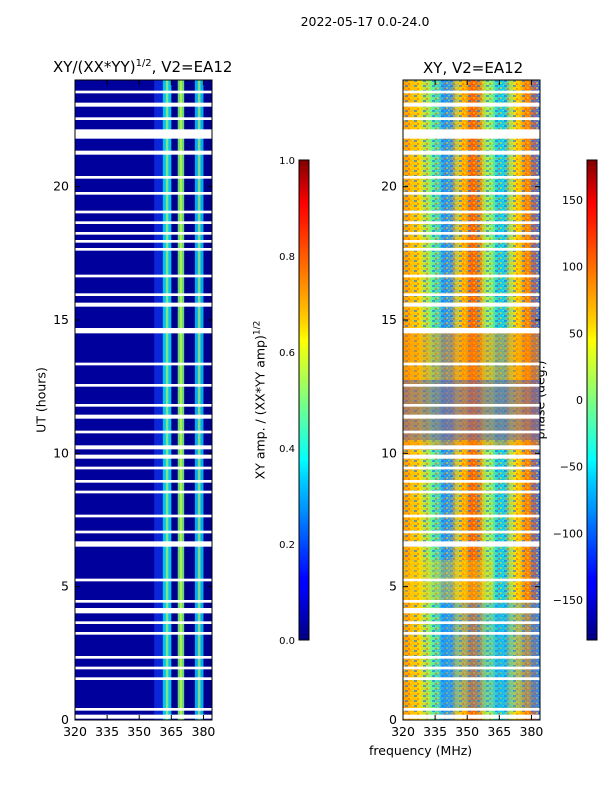 The width and height of the screenshot is (600, 800). I want to click on phase-colorbar, so click(592, 400).